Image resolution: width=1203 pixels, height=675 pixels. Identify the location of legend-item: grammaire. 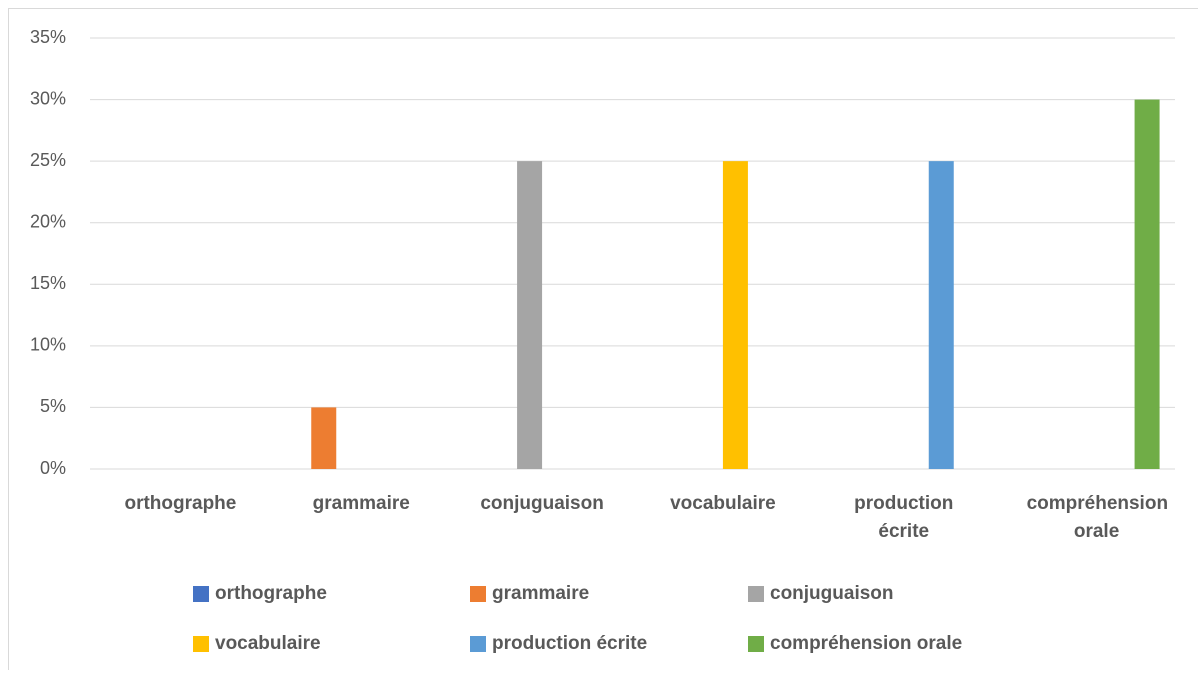
(529, 594).